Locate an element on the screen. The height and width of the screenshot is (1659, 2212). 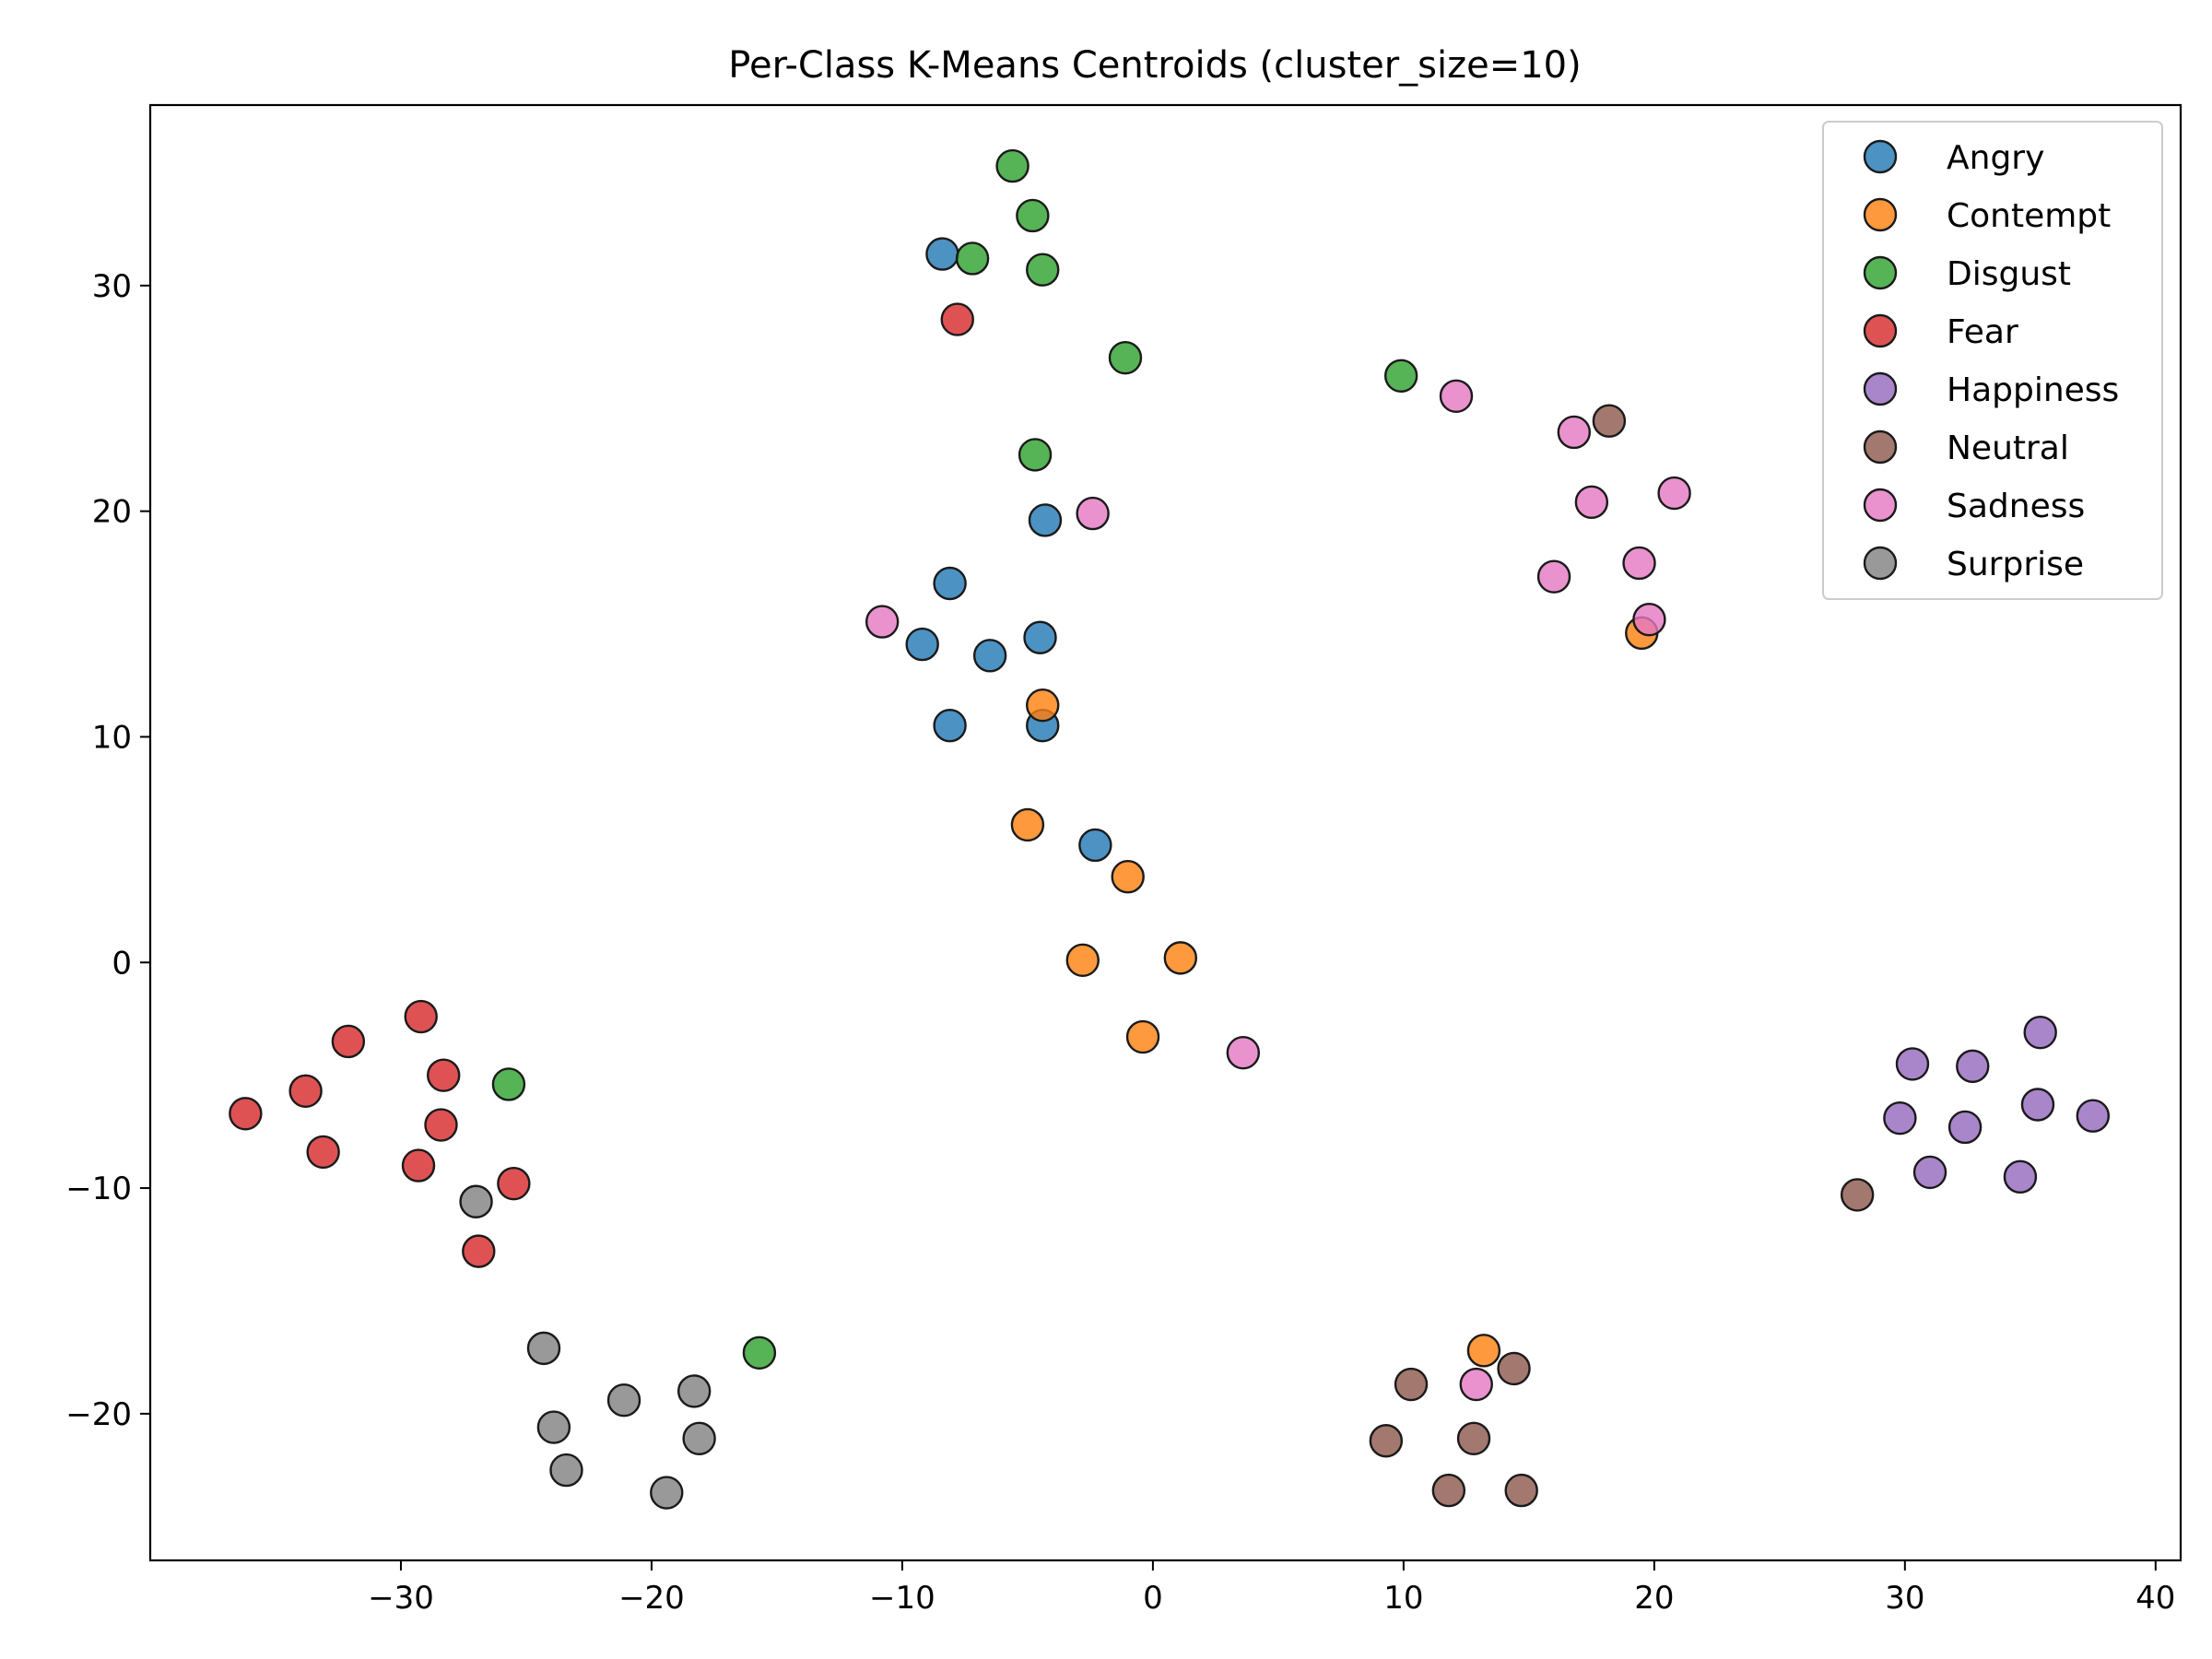
legend-label-angry: Angry is located at coordinates (1995, 158).